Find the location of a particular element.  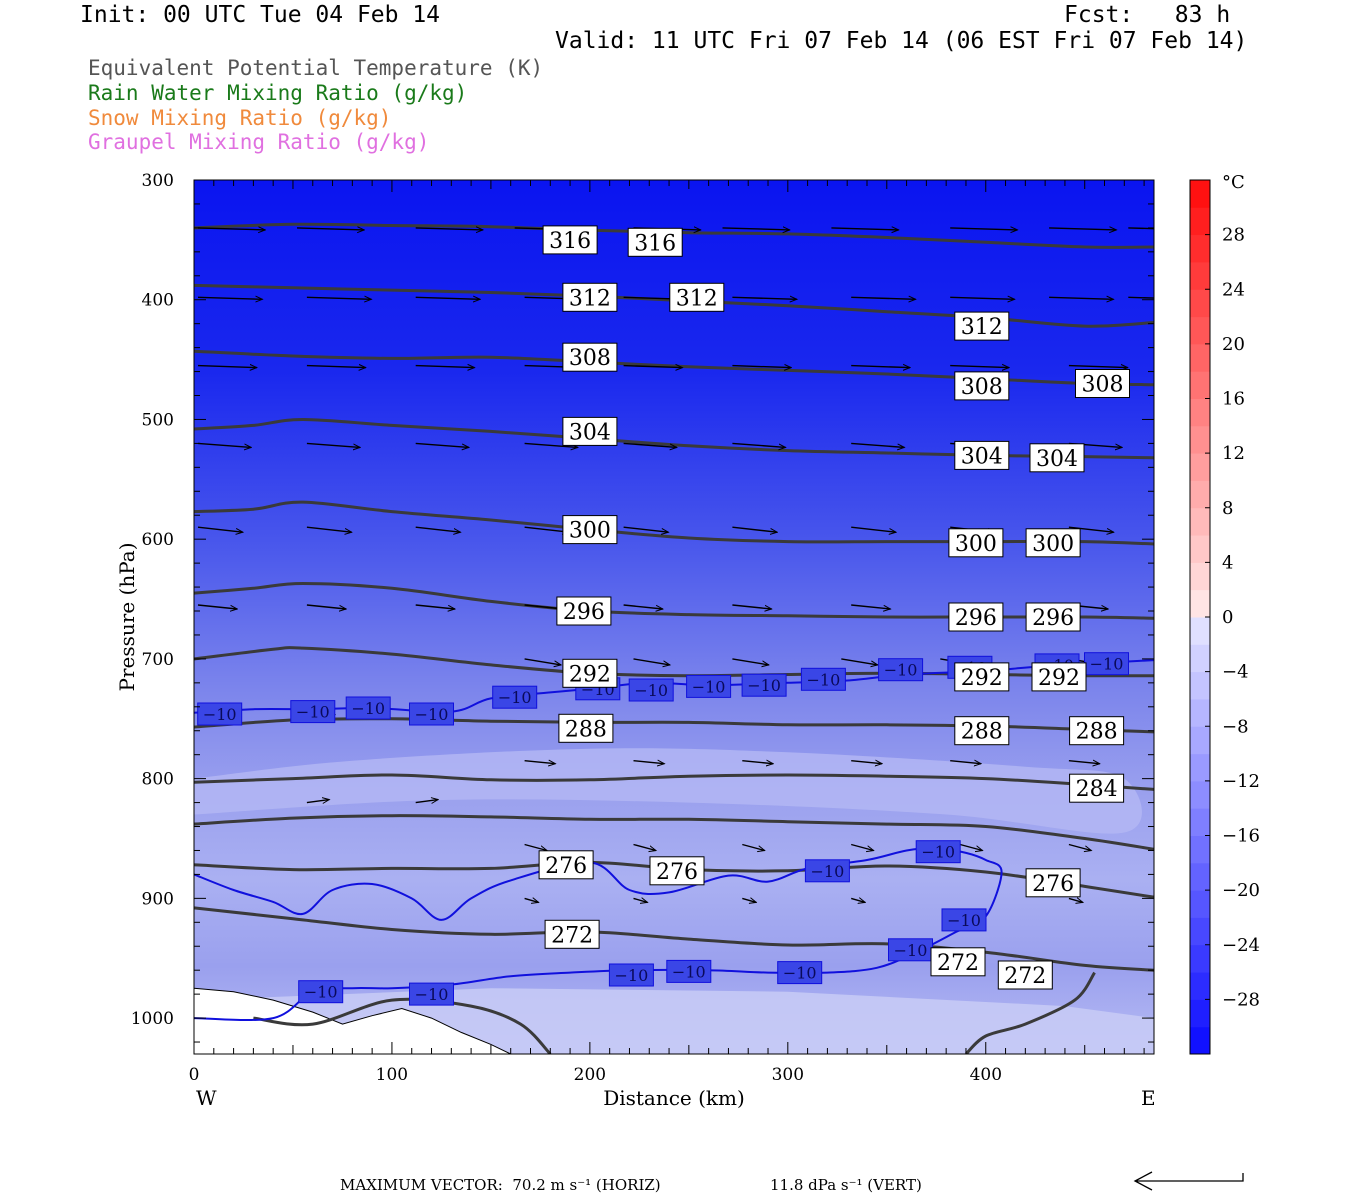

west-label: W is located at coordinates (206, 1098).